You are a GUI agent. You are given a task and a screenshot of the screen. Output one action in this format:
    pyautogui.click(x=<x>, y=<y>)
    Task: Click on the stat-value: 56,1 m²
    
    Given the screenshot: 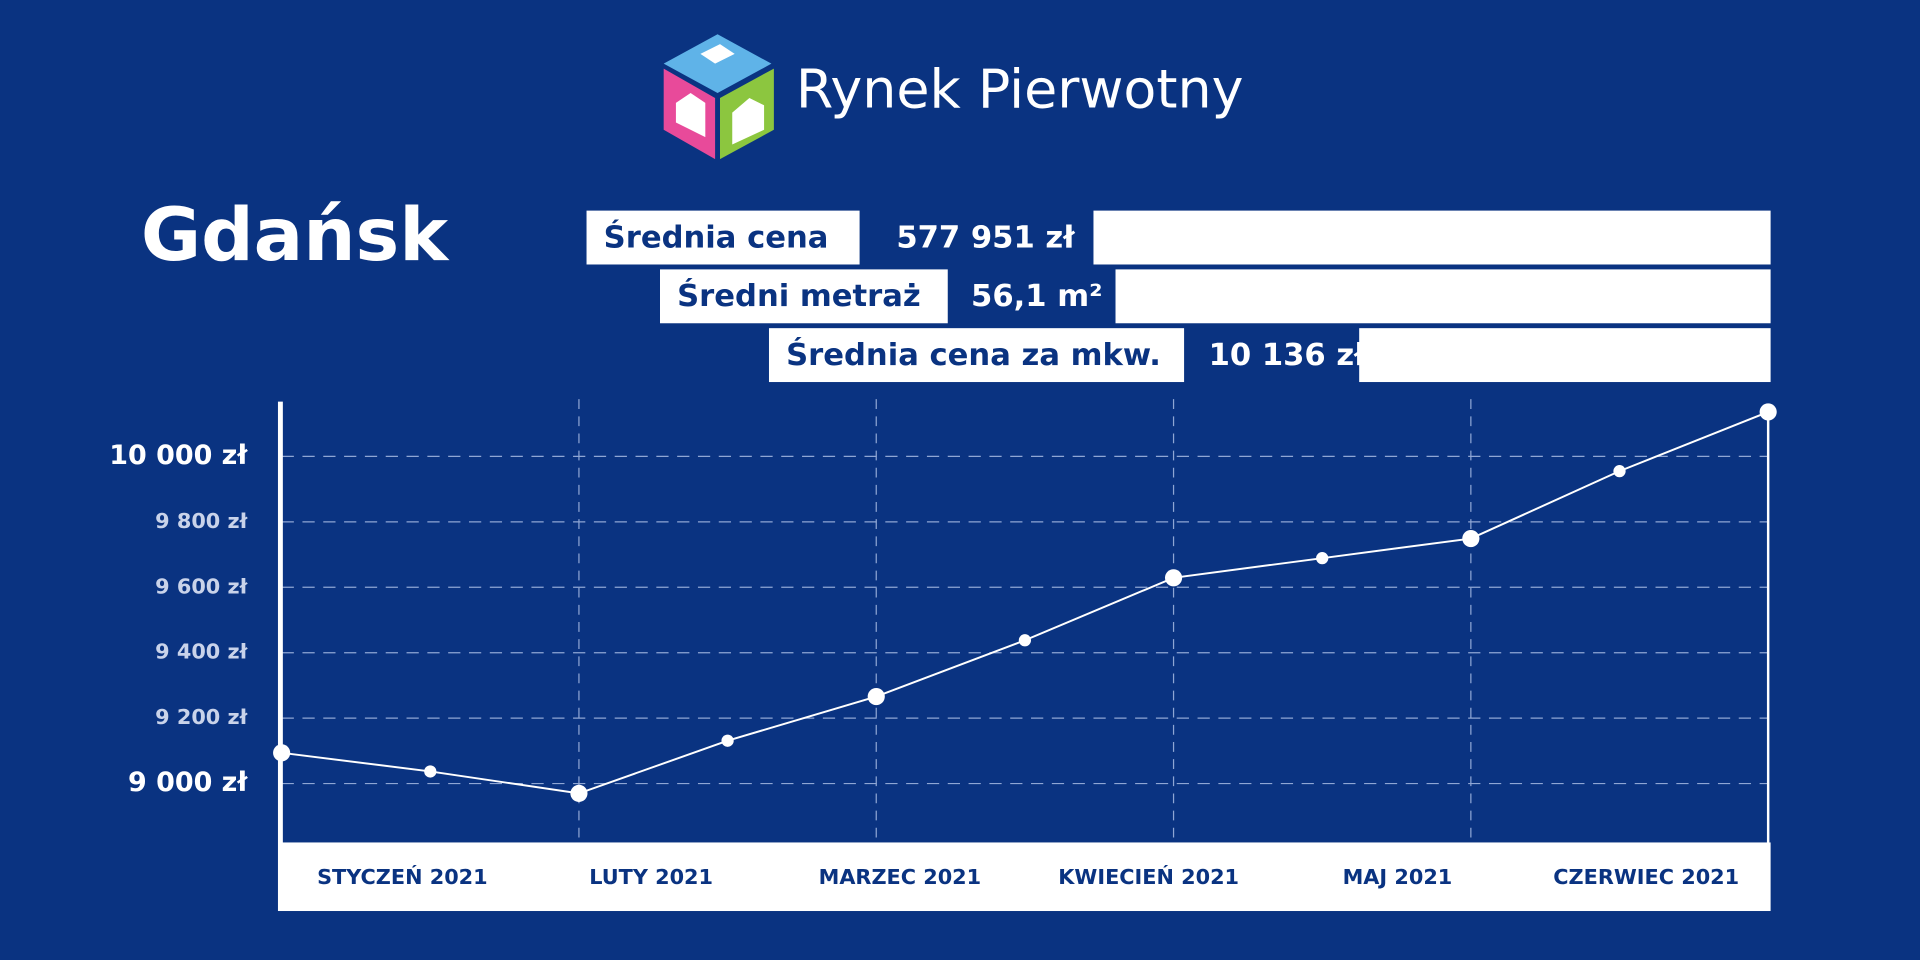 What is the action you would take?
    pyautogui.click(x=1036, y=296)
    